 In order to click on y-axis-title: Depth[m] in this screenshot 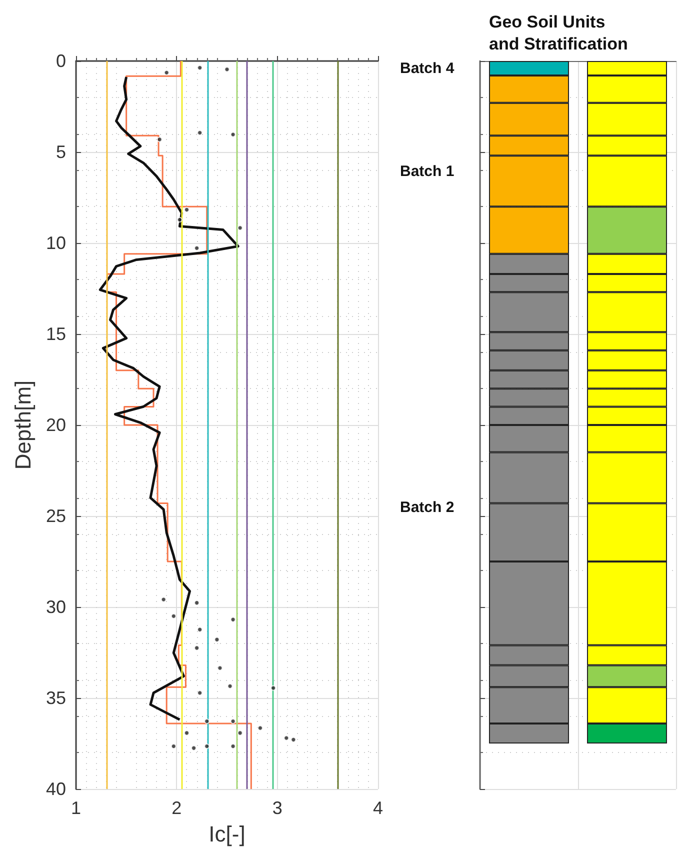, I will do `click(23, 425)`.